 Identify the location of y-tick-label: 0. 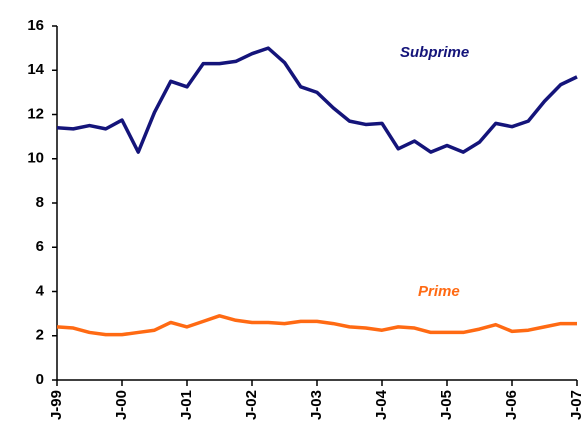
(40, 379).